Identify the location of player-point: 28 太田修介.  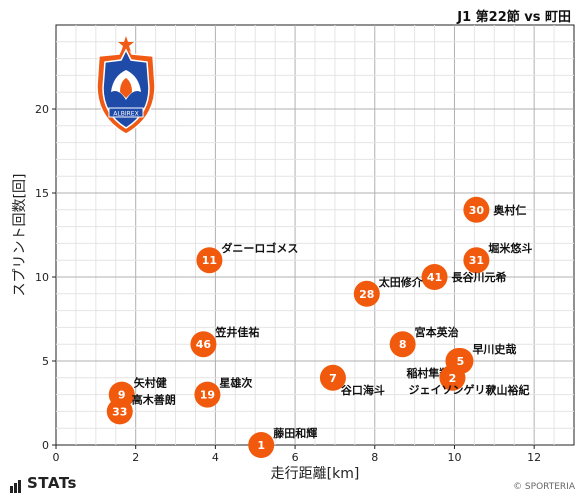
(388, 291).